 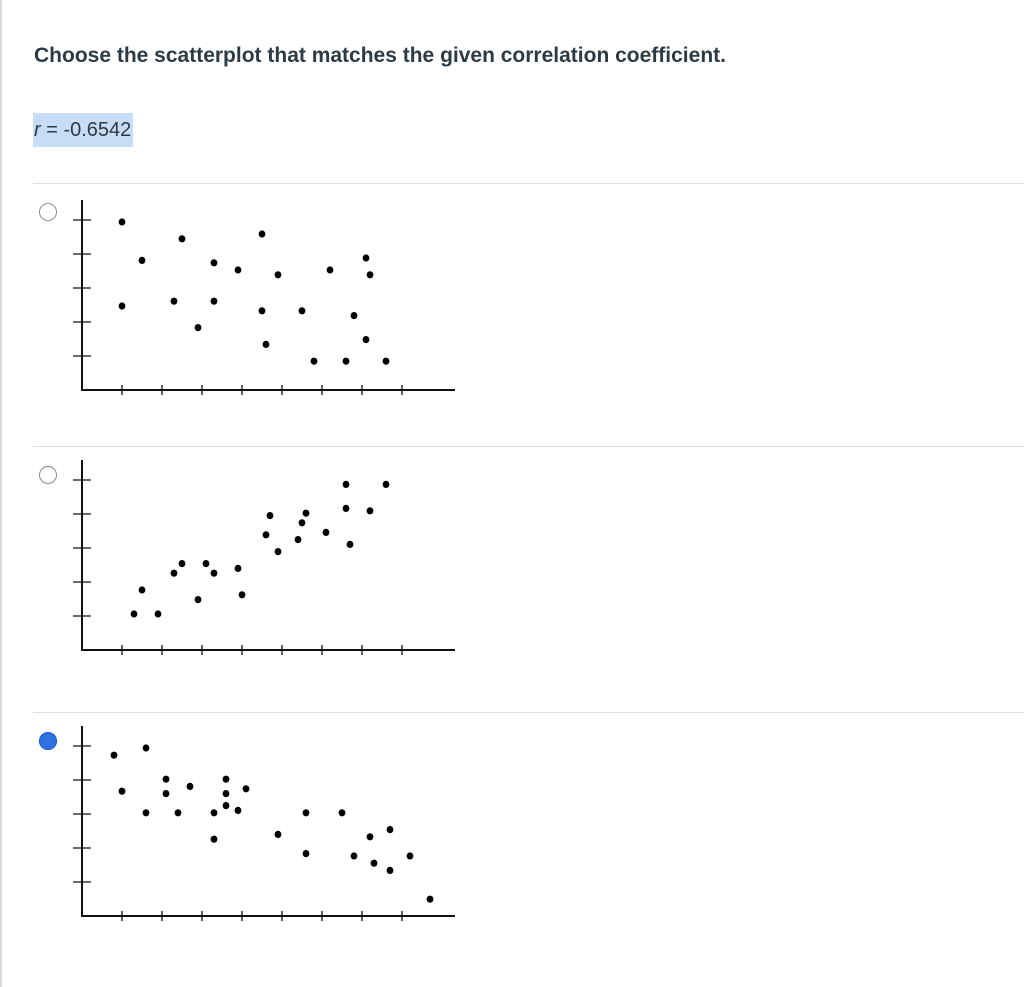 What do you see at coordinates (260, 573) in the screenshot?
I see `option-2-scatterplot` at bounding box center [260, 573].